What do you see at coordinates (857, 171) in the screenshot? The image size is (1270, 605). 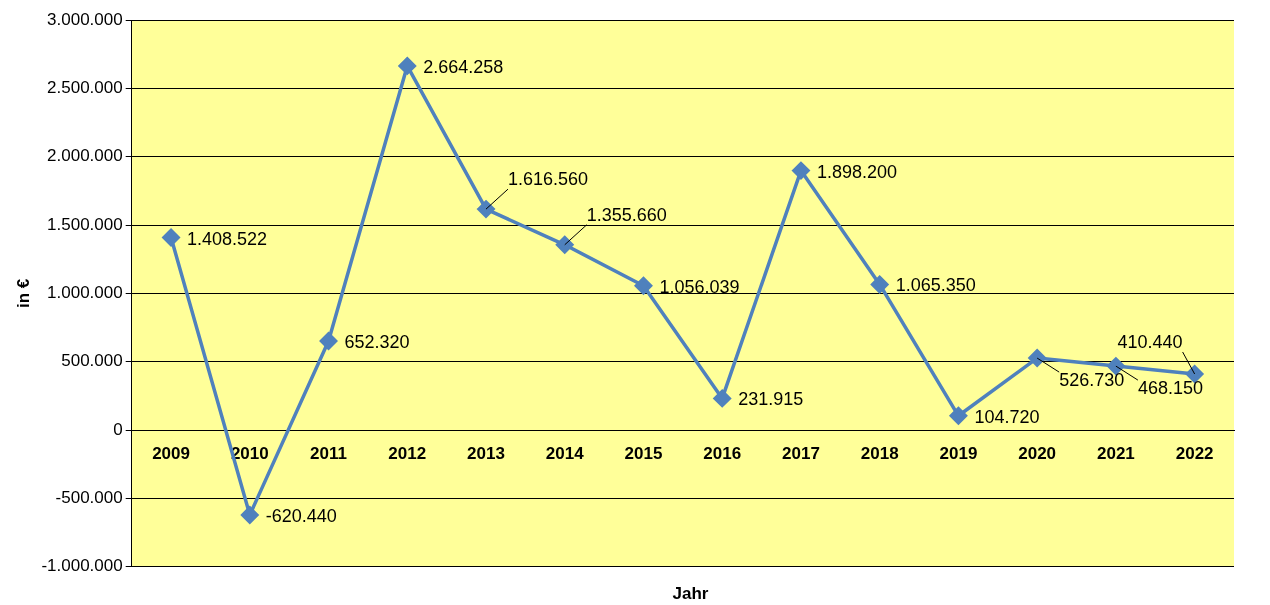 I see `data-label: 1.898.200` at bounding box center [857, 171].